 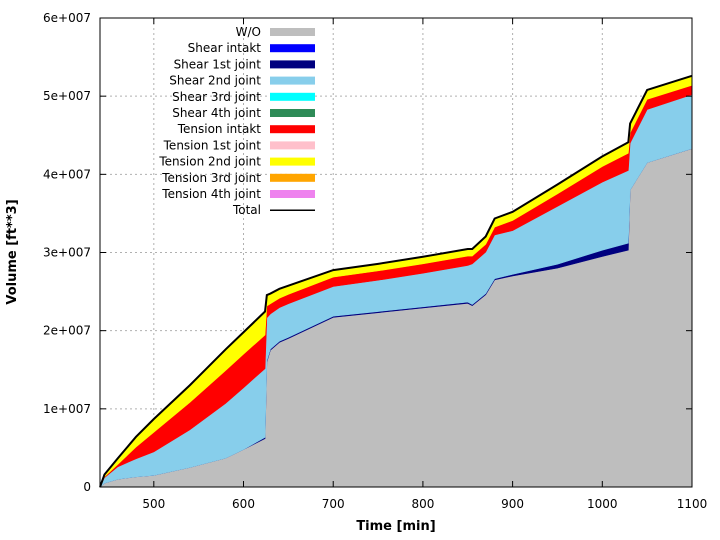 I want to click on legend-label-w-o: W/O, so click(x=248, y=32).